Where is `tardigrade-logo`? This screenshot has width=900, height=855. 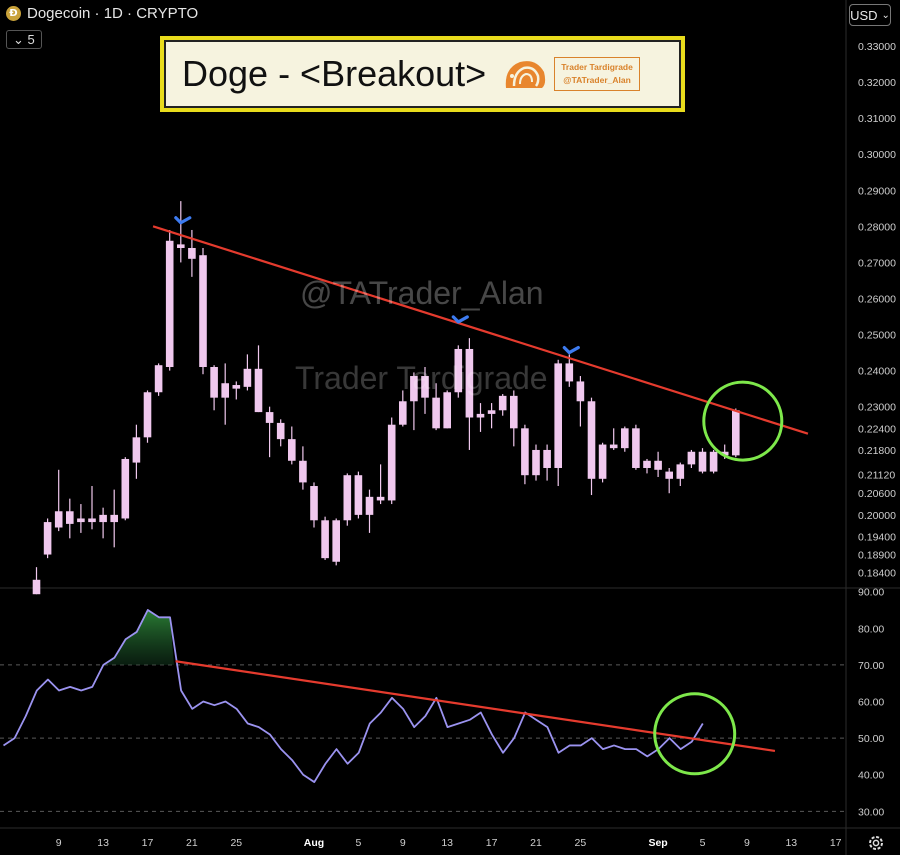 tardigrade-logo is located at coordinates (525, 74).